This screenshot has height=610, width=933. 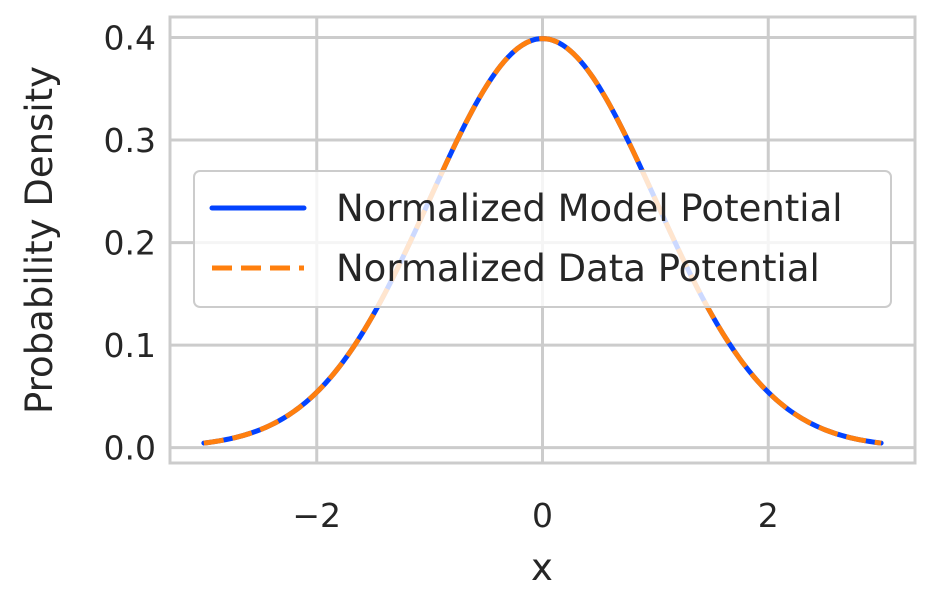 I want to click on x-tick-labels: −2 0 2, so click(x=535, y=515).